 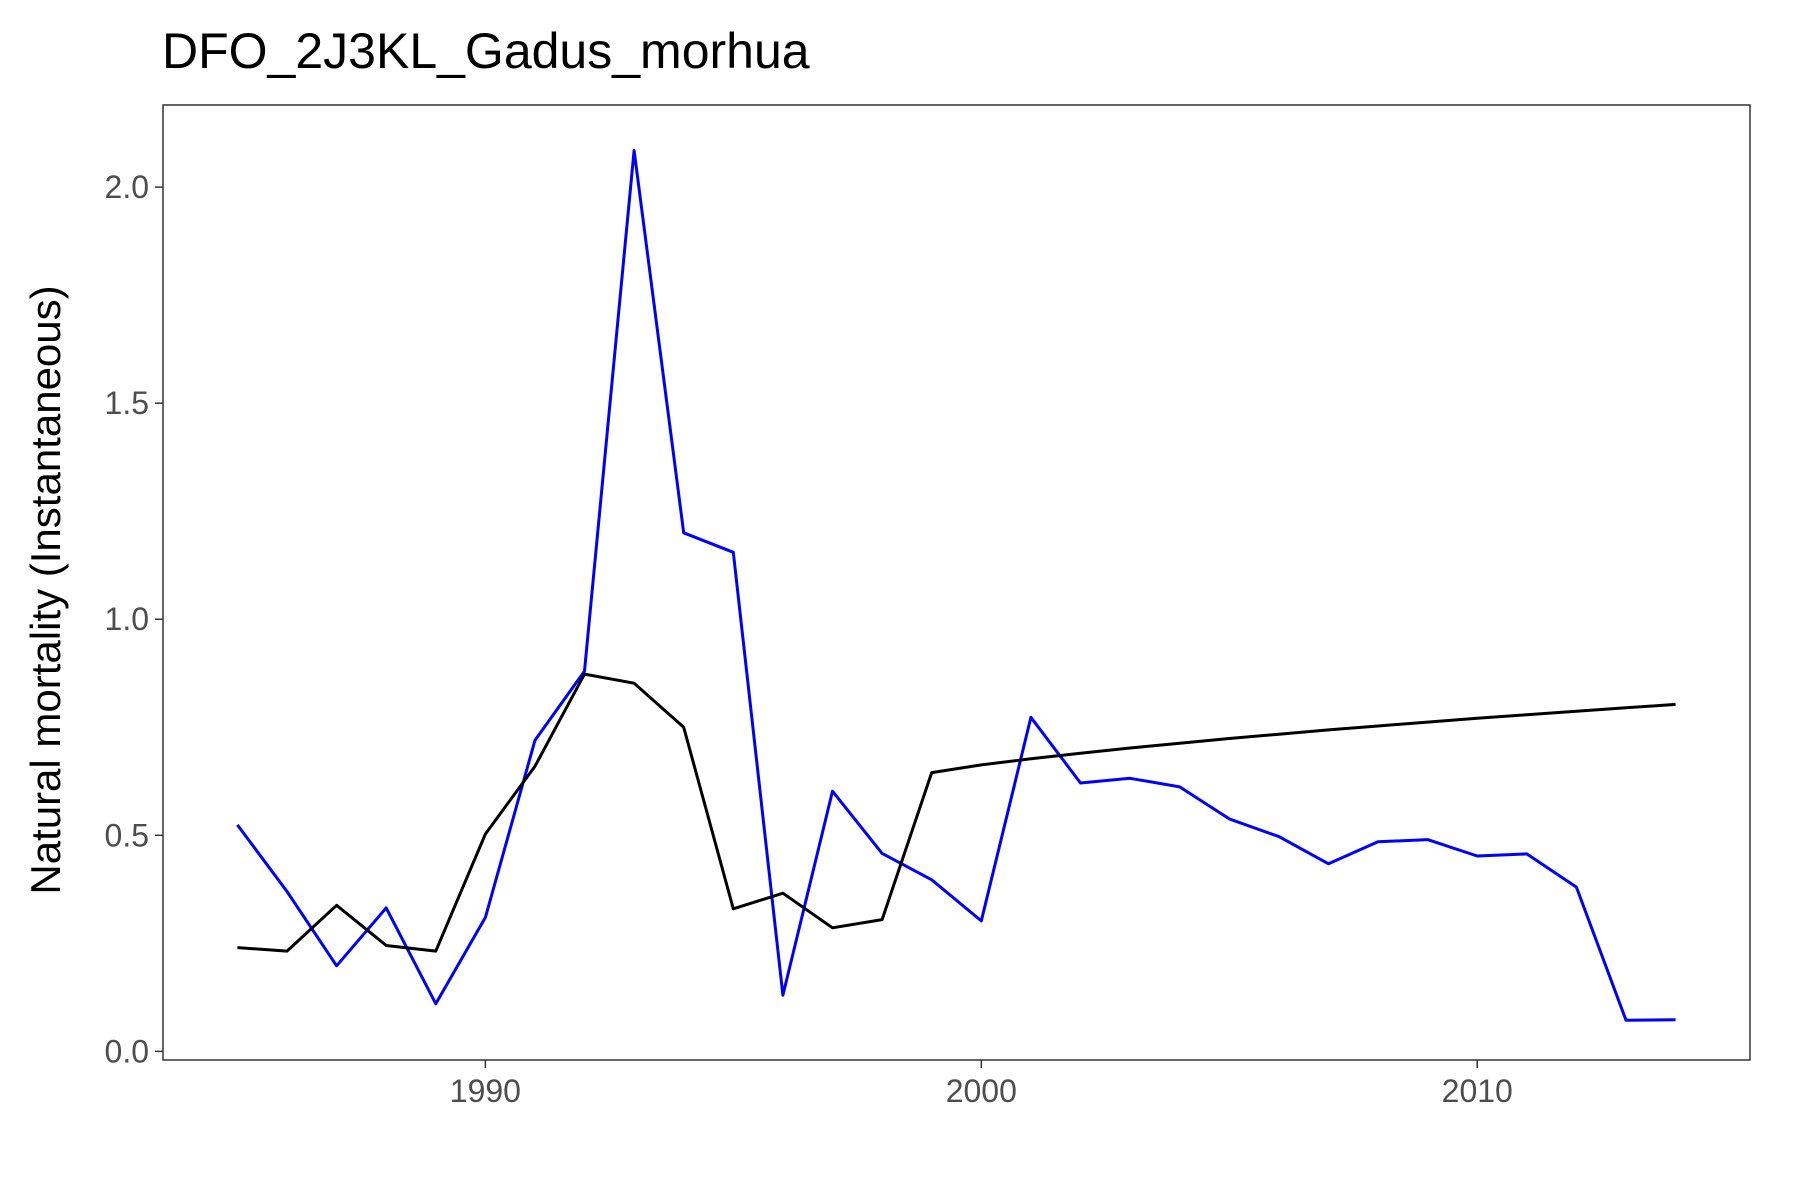 What do you see at coordinates (486, 51) in the screenshot?
I see `chart-title: DFO_2J3KL_Gadus_morhua` at bounding box center [486, 51].